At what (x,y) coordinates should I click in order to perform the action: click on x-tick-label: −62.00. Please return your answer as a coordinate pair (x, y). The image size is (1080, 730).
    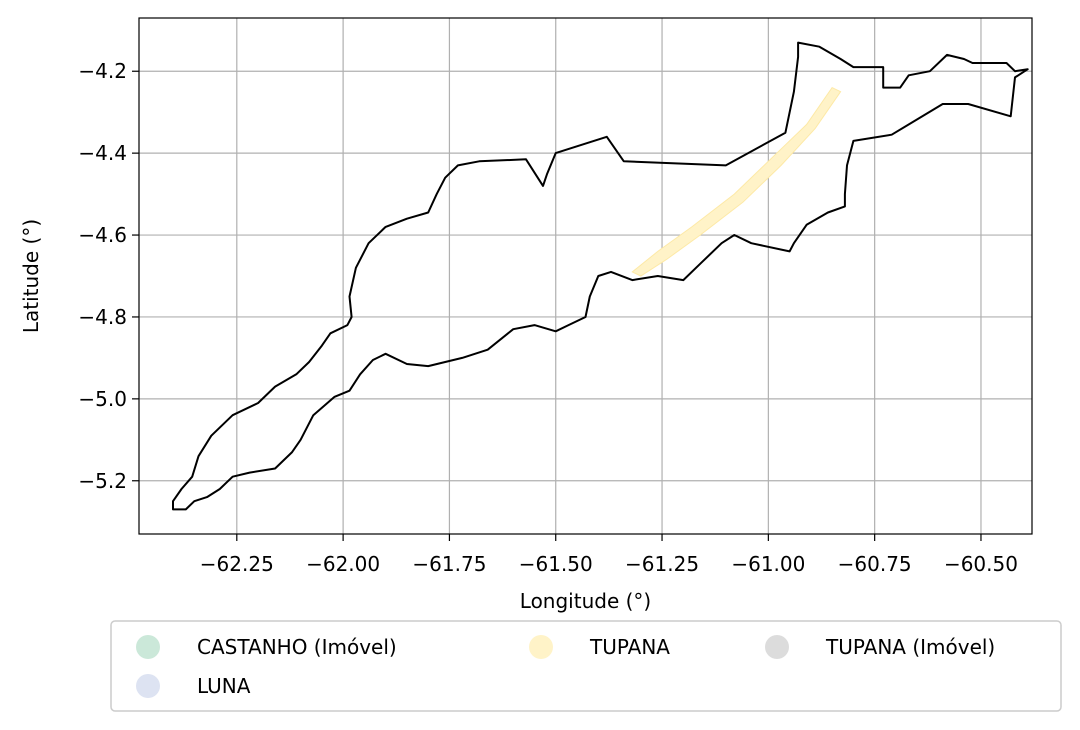
    Looking at the image, I should click on (343, 564).